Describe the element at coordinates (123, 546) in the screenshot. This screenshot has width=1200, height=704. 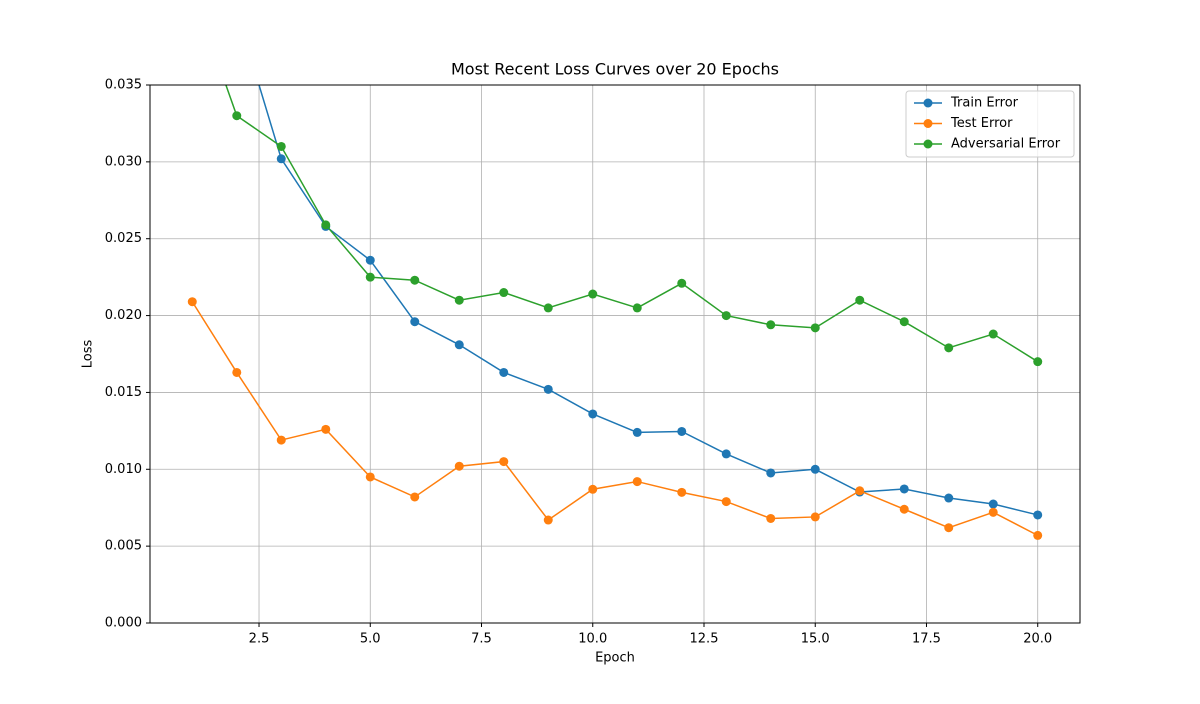
I see `y-tick-label: 0.005` at that location.